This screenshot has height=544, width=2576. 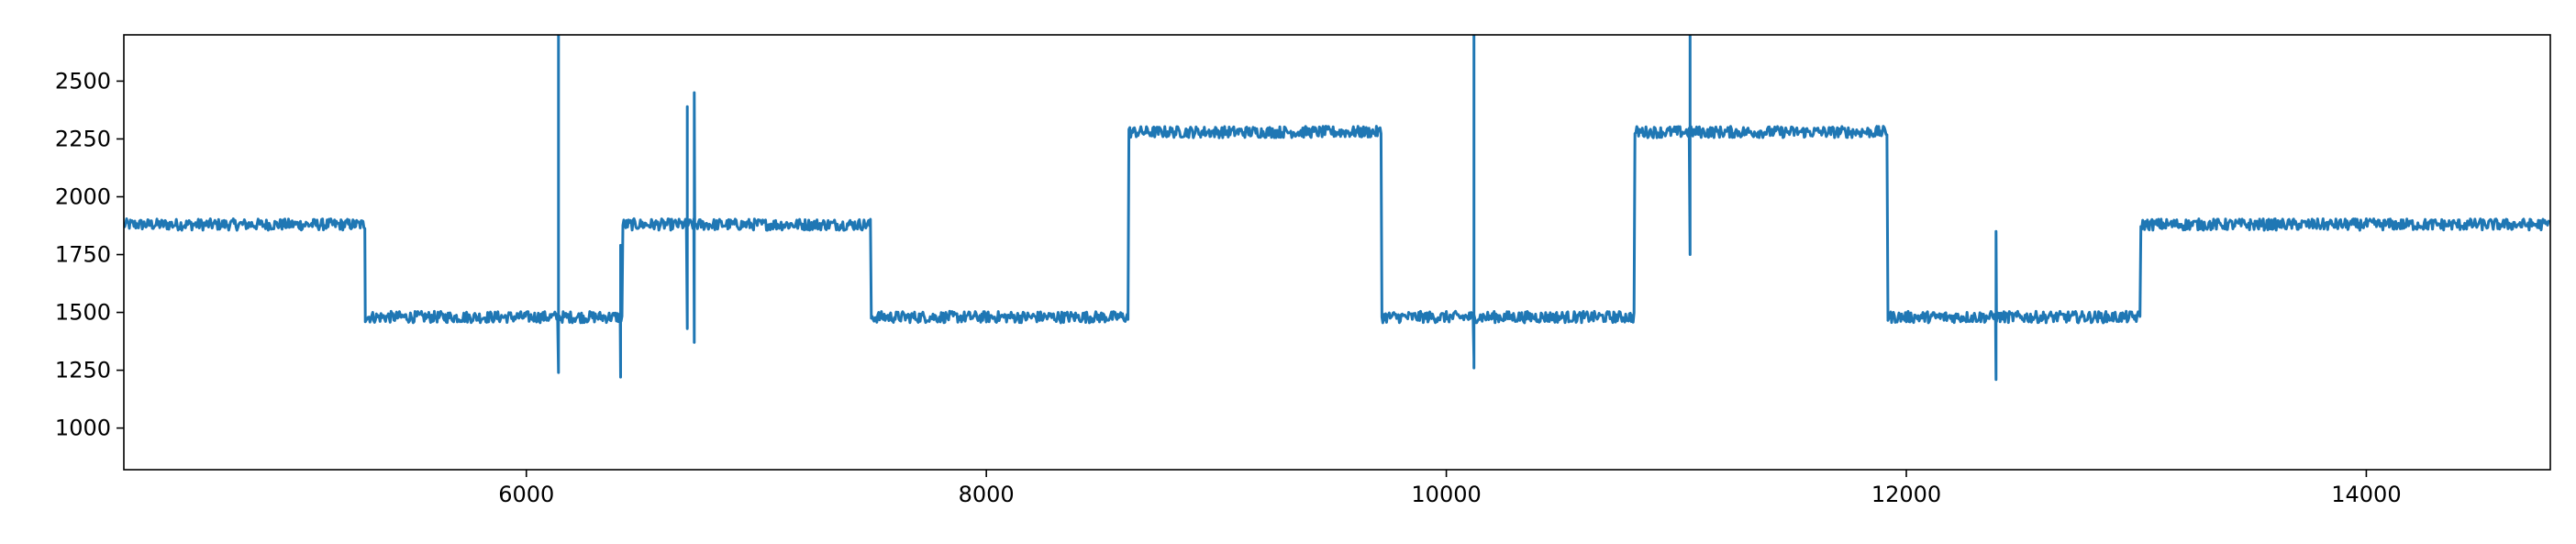 What do you see at coordinates (83, 370) in the screenshot?
I see `y-tick-label: 1250` at bounding box center [83, 370].